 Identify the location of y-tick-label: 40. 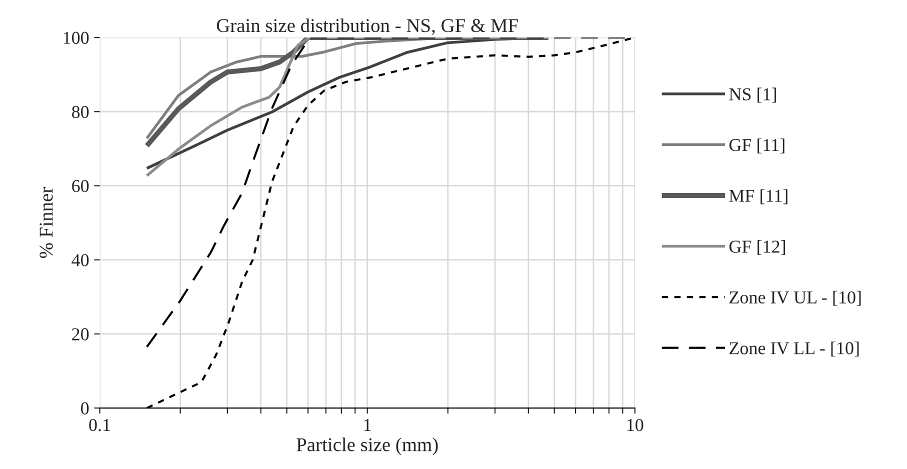
(80, 260).